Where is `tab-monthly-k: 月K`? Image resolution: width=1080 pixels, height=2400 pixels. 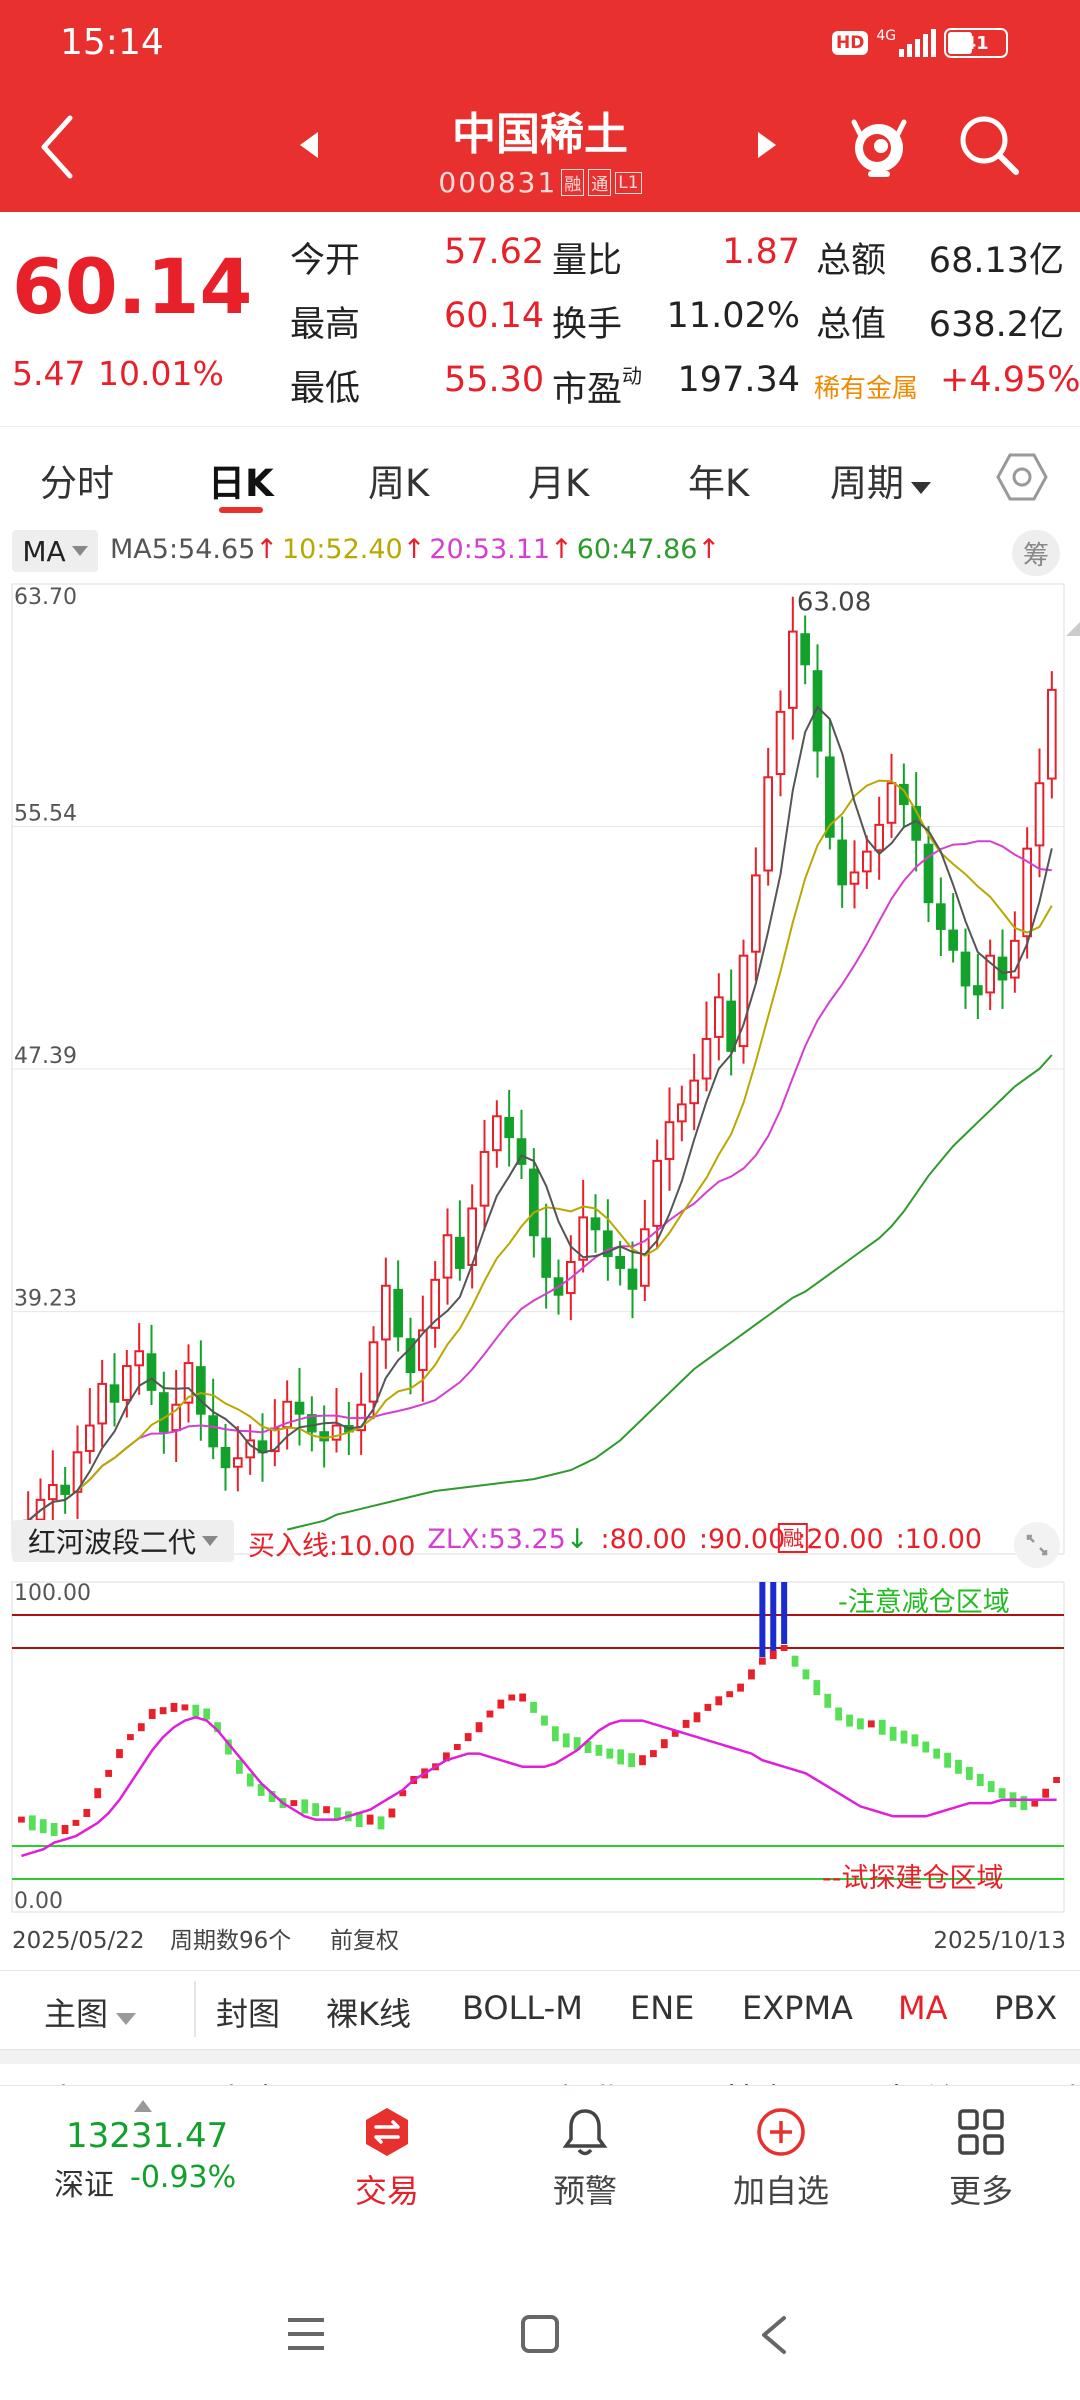
tab-monthly-k: 月K is located at coordinates (559, 483).